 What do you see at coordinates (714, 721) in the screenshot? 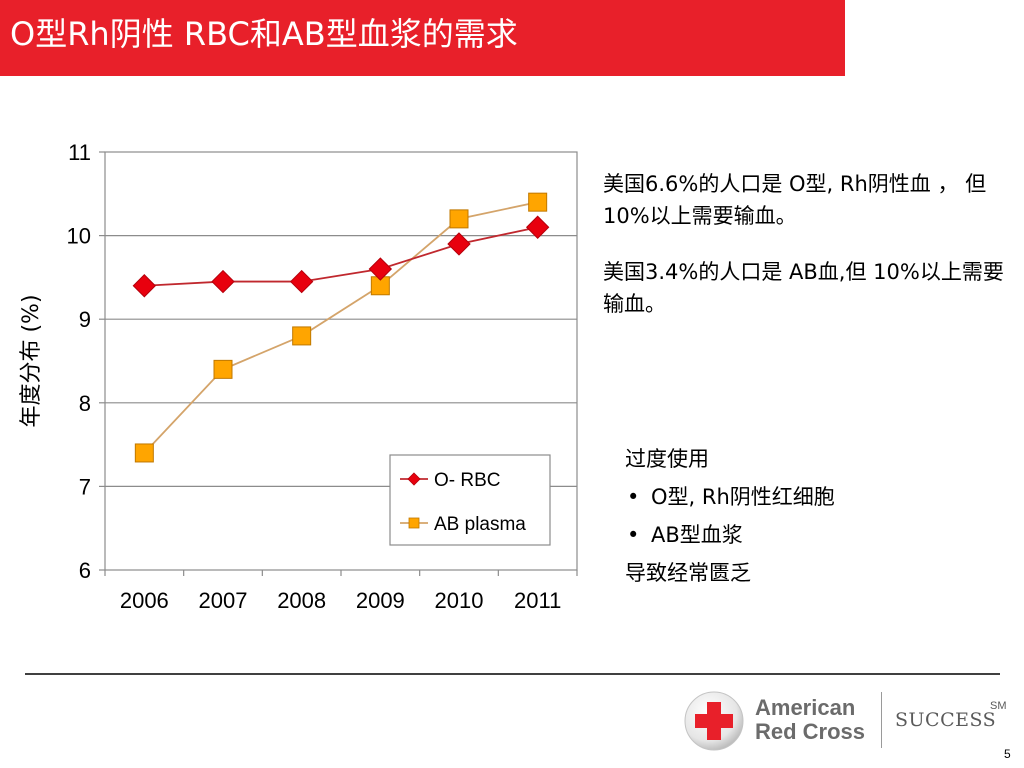
I see `red-cross-logo` at bounding box center [714, 721].